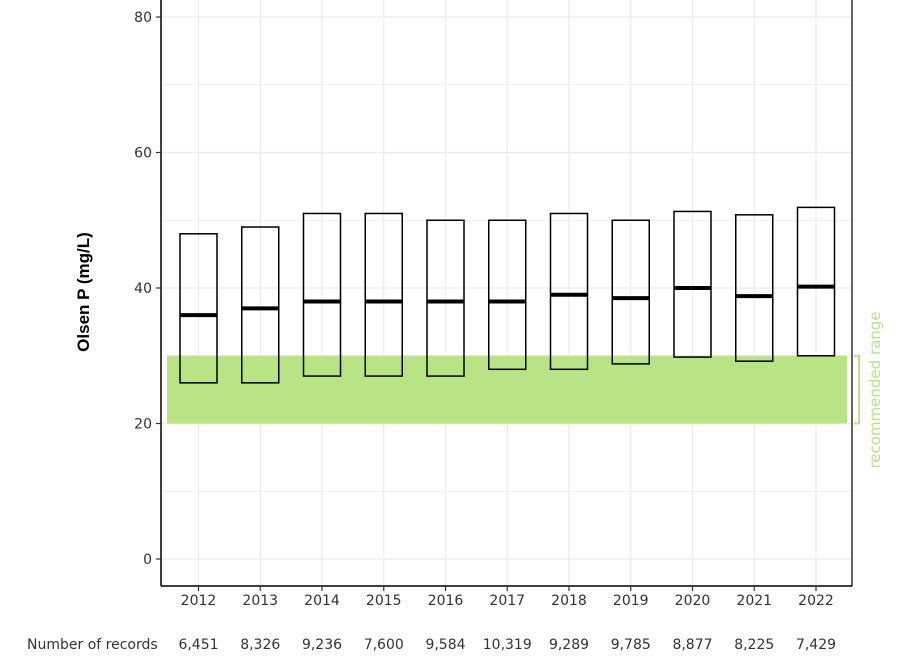 This screenshot has height=656, width=900. I want to click on y-tick-label: 0, so click(147, 560).